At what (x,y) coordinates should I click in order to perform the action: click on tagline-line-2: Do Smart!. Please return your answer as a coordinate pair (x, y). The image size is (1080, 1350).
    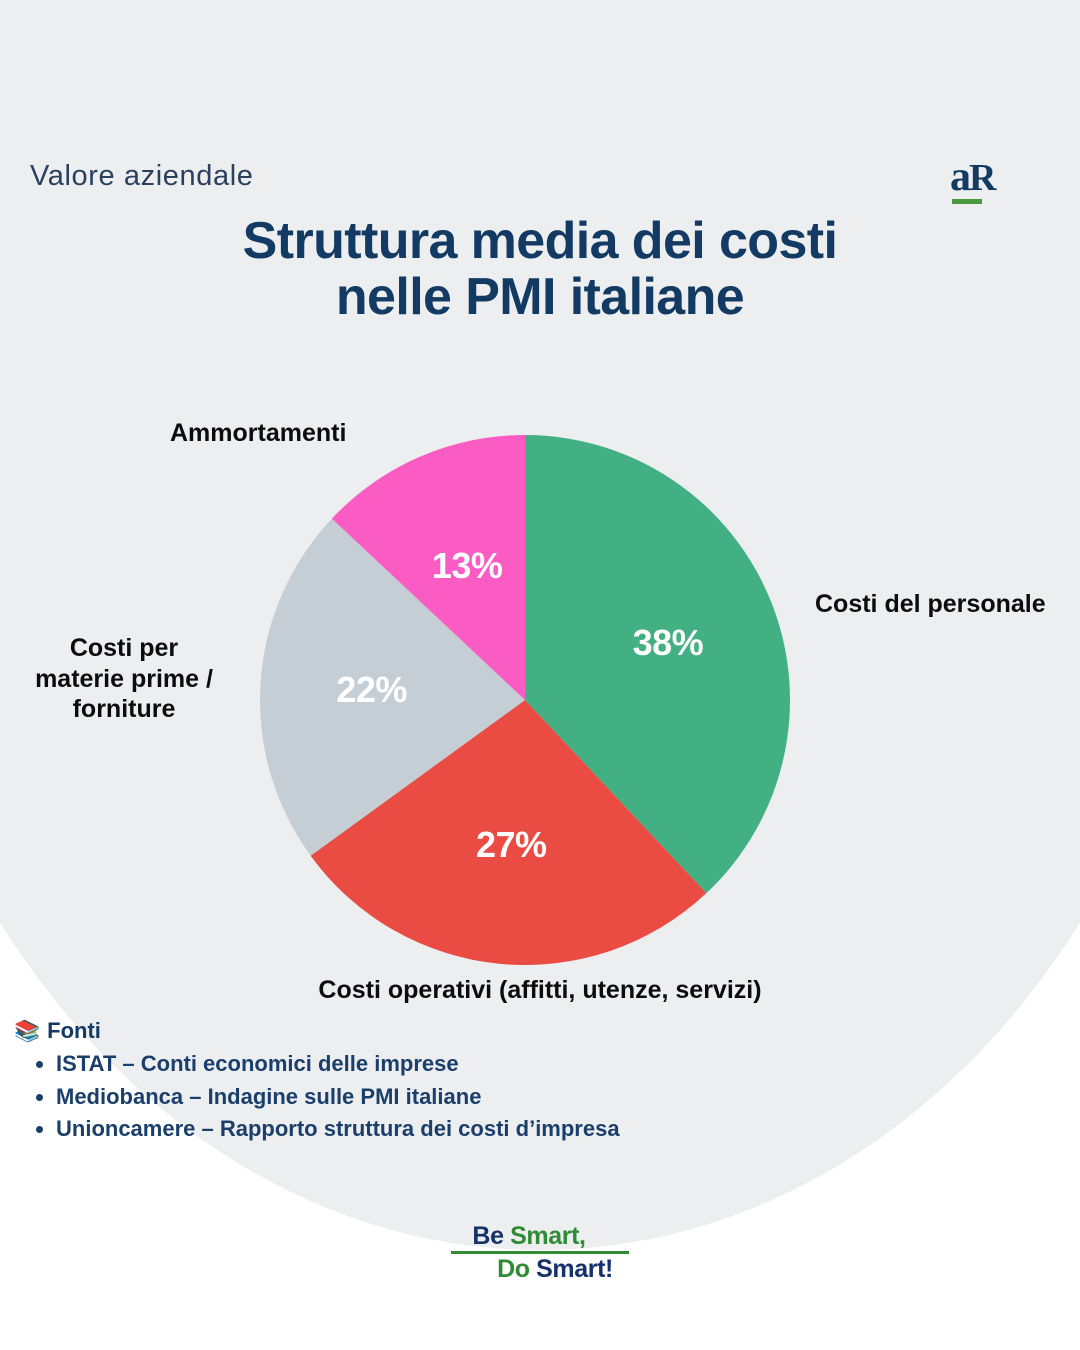
    Looking at the image, I should click on (540, 1269).